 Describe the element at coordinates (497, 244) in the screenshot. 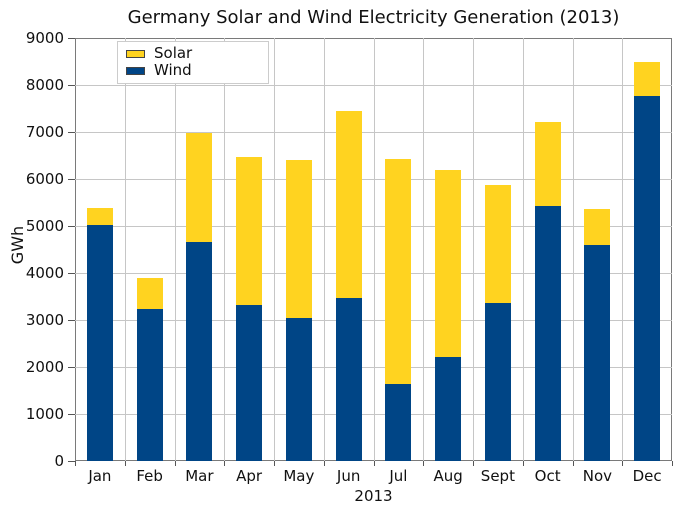

I see `bar-segment-solar-sept` at that location.